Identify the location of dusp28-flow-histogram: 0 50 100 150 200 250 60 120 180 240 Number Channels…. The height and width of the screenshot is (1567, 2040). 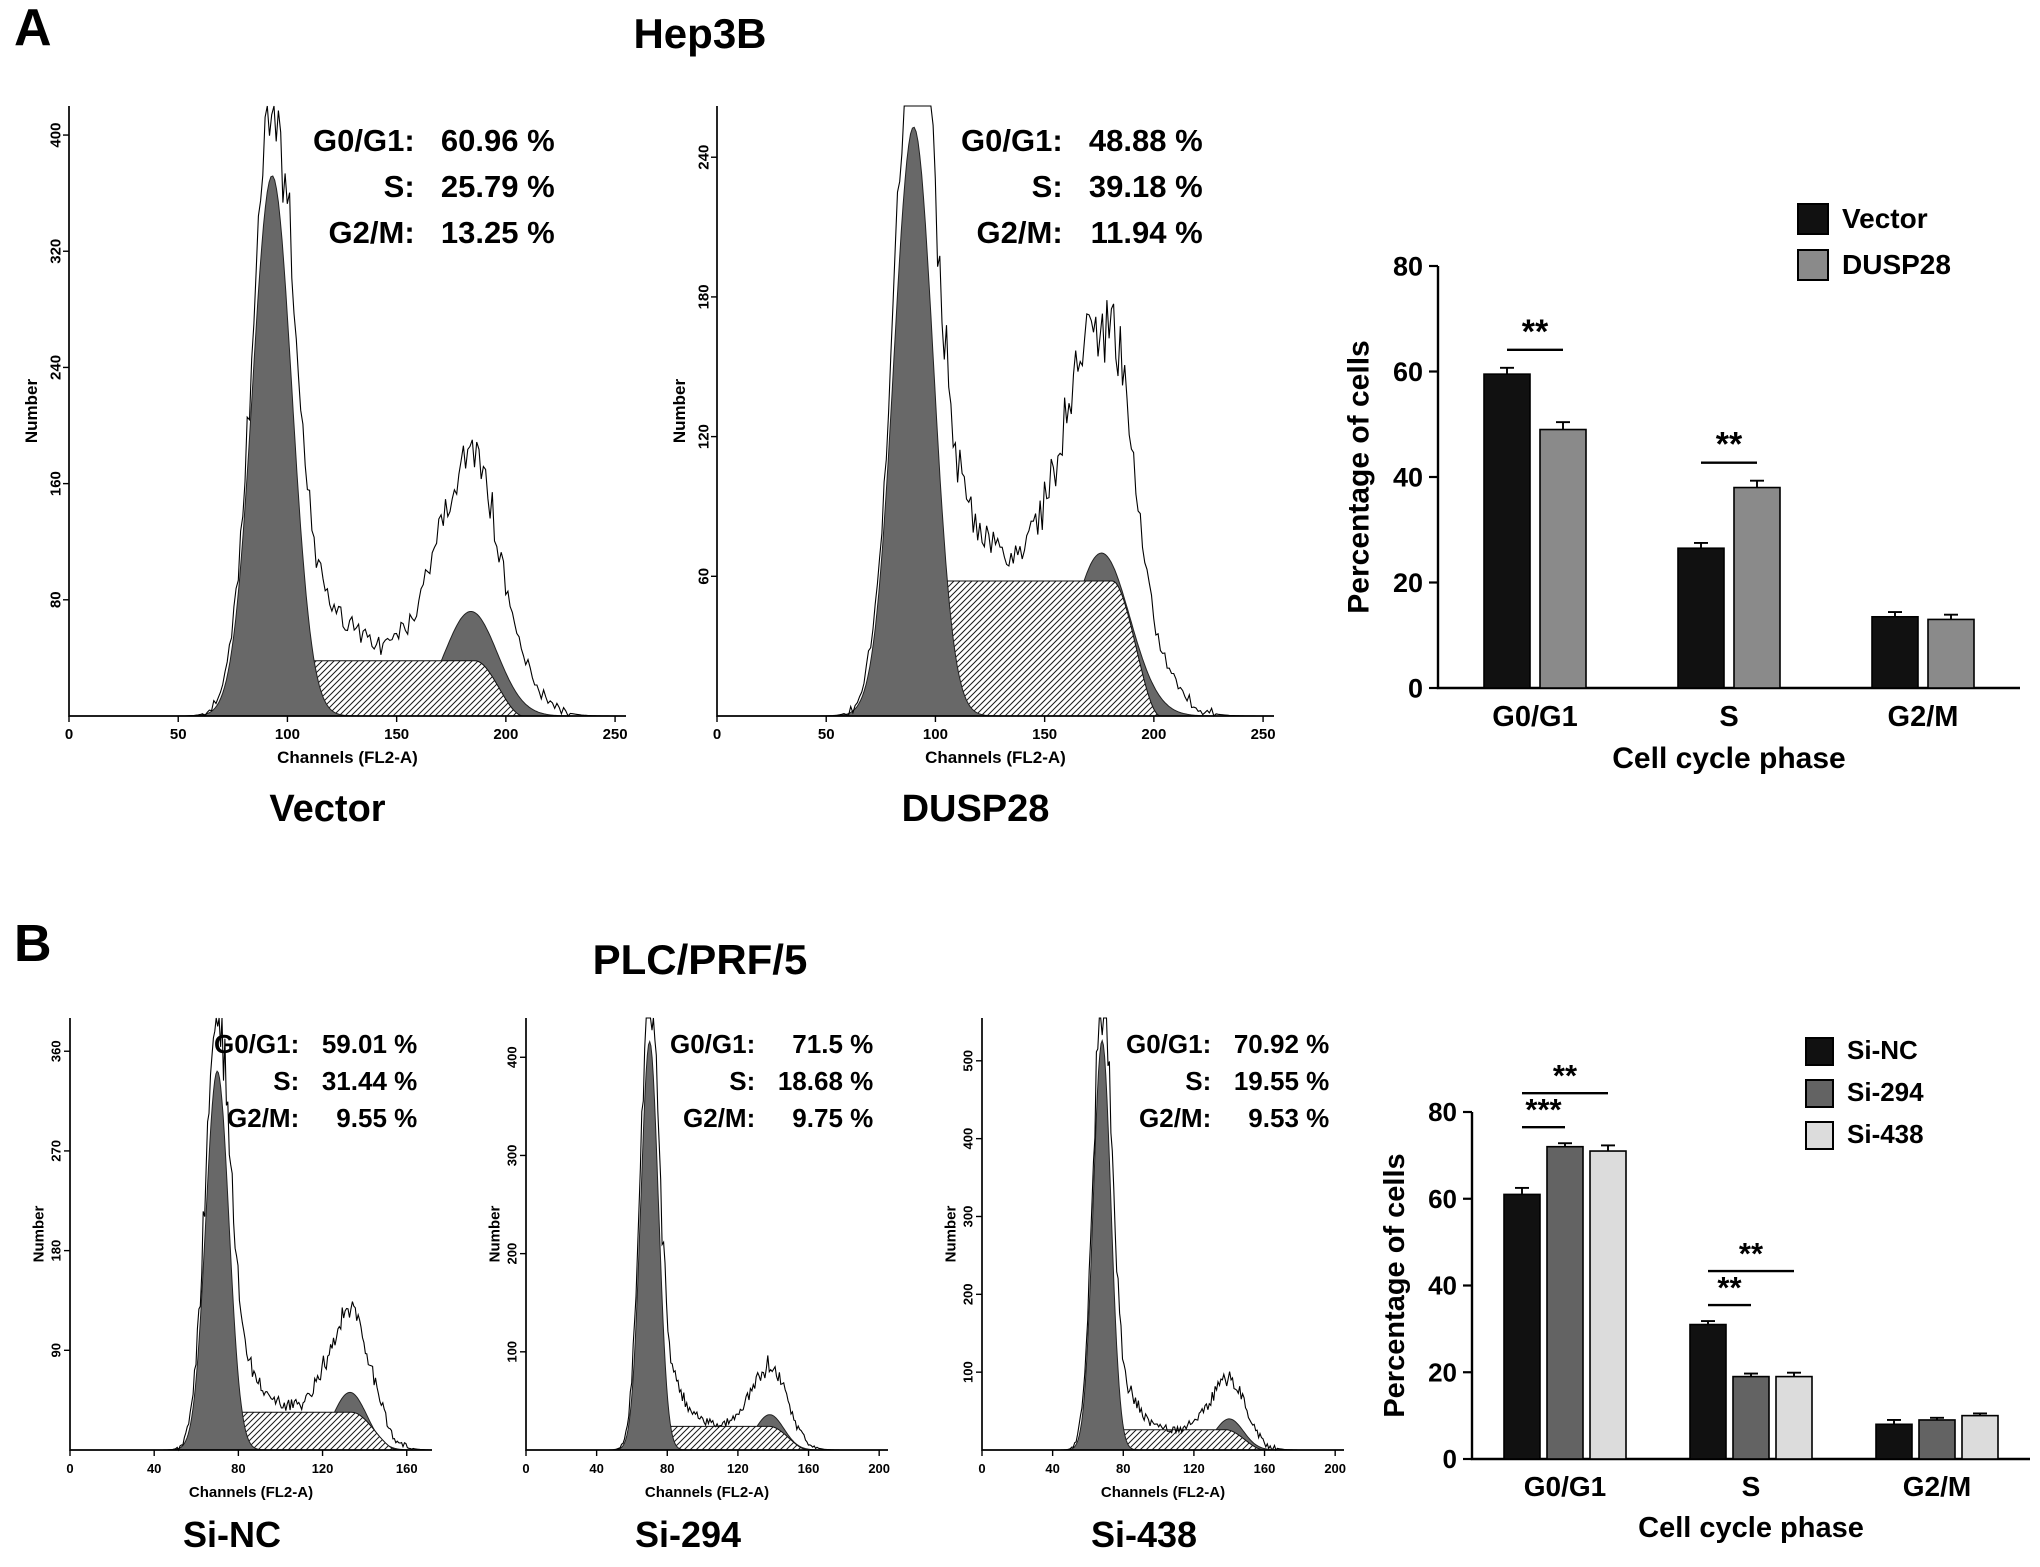
(975, 437).